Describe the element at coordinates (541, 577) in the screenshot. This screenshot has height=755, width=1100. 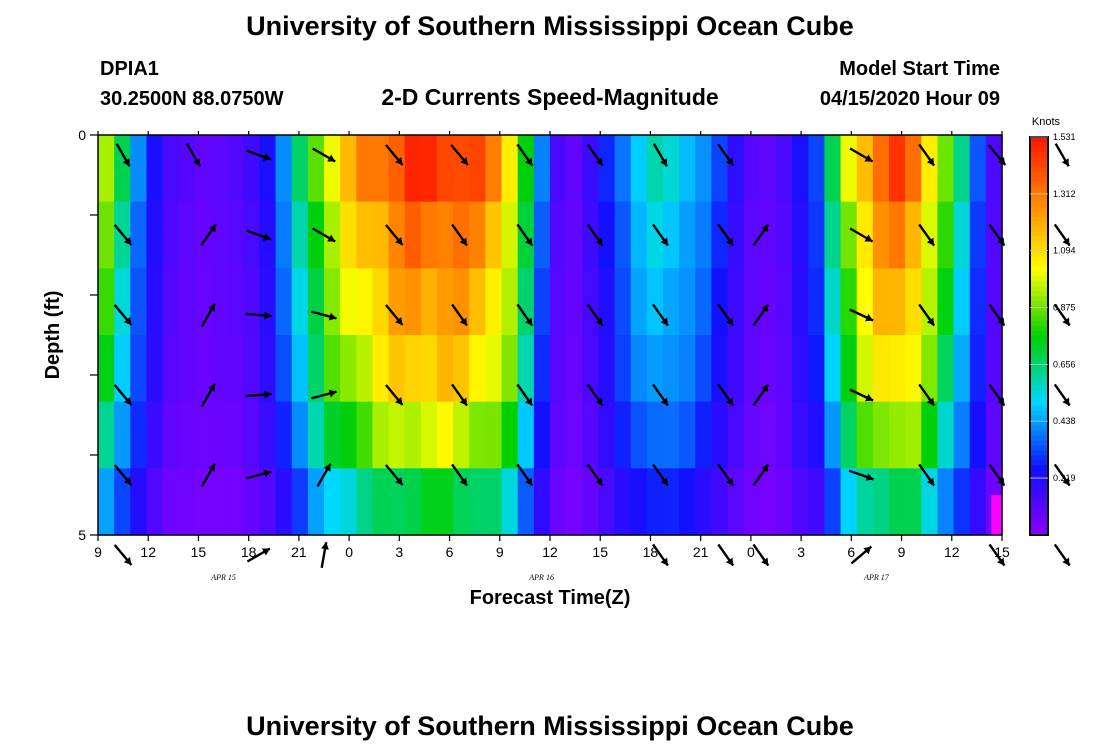
I see `date-label: APR 16` at that location.